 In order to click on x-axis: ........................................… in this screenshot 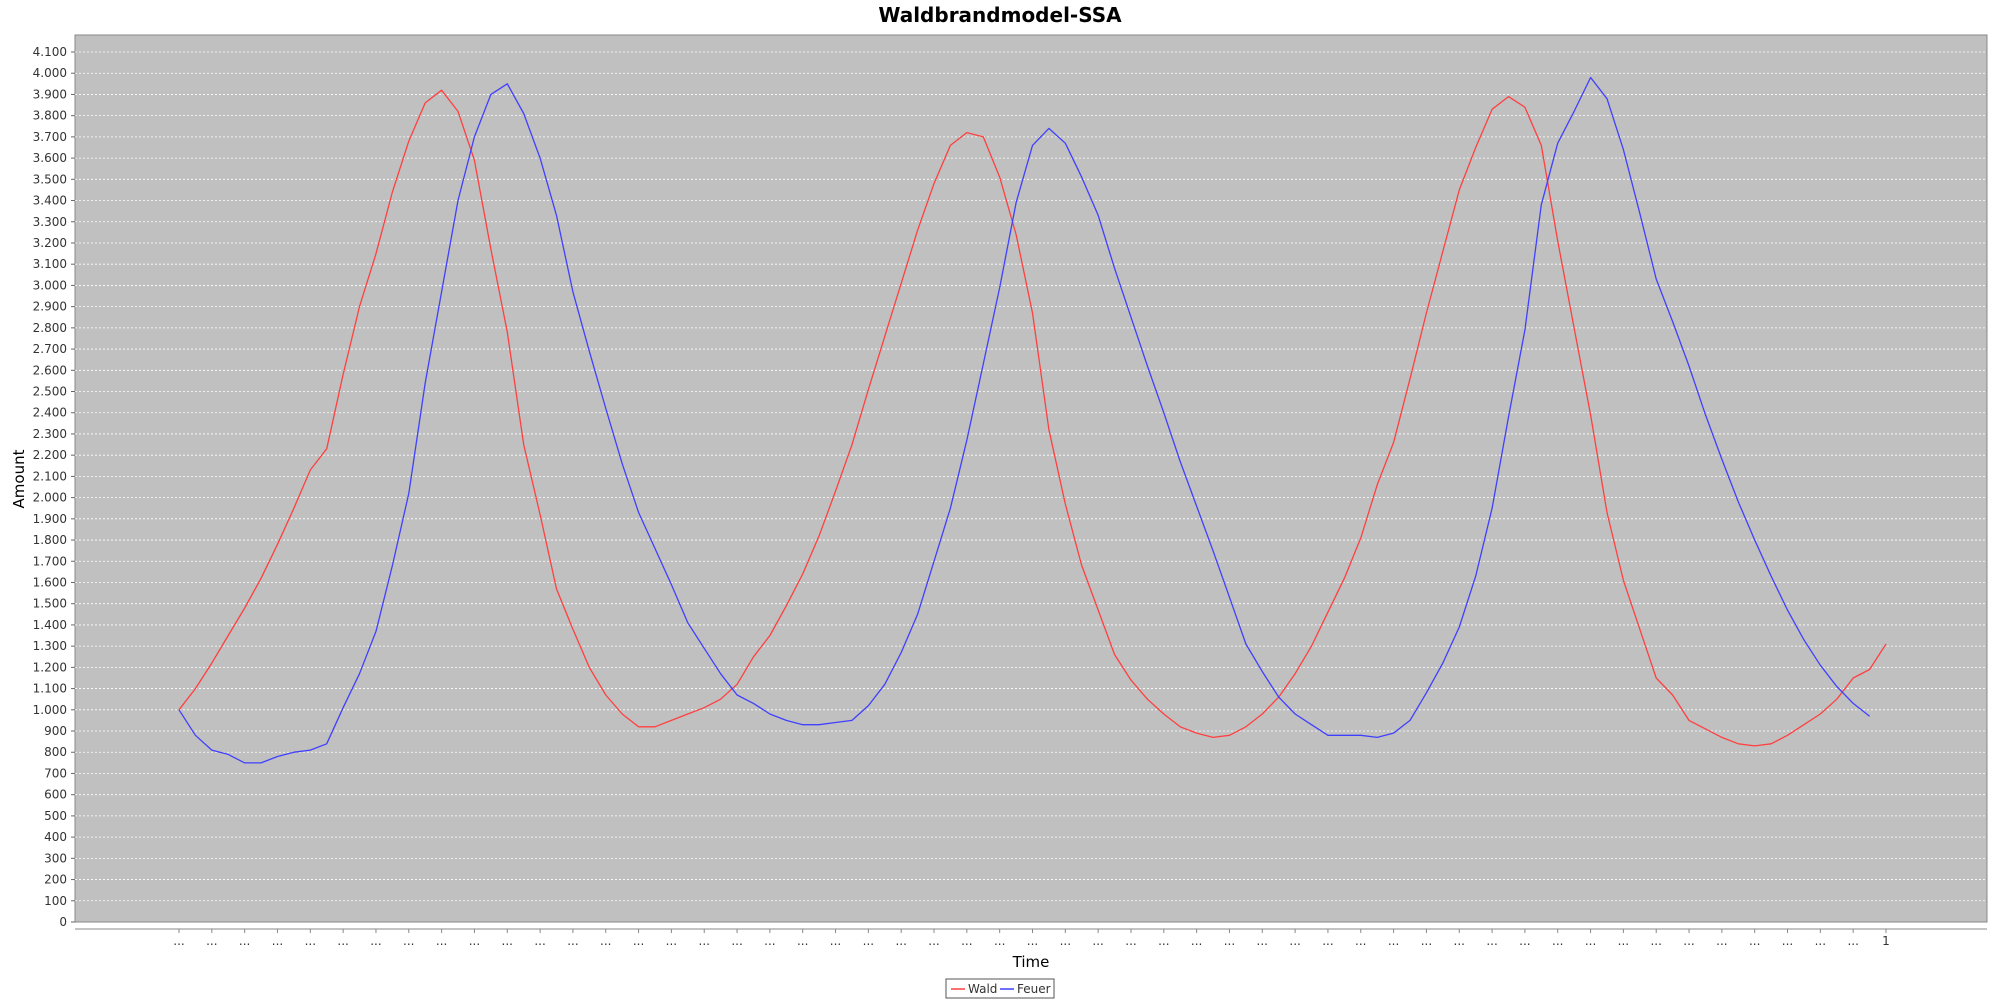, I will do `click(1031, 938)`.